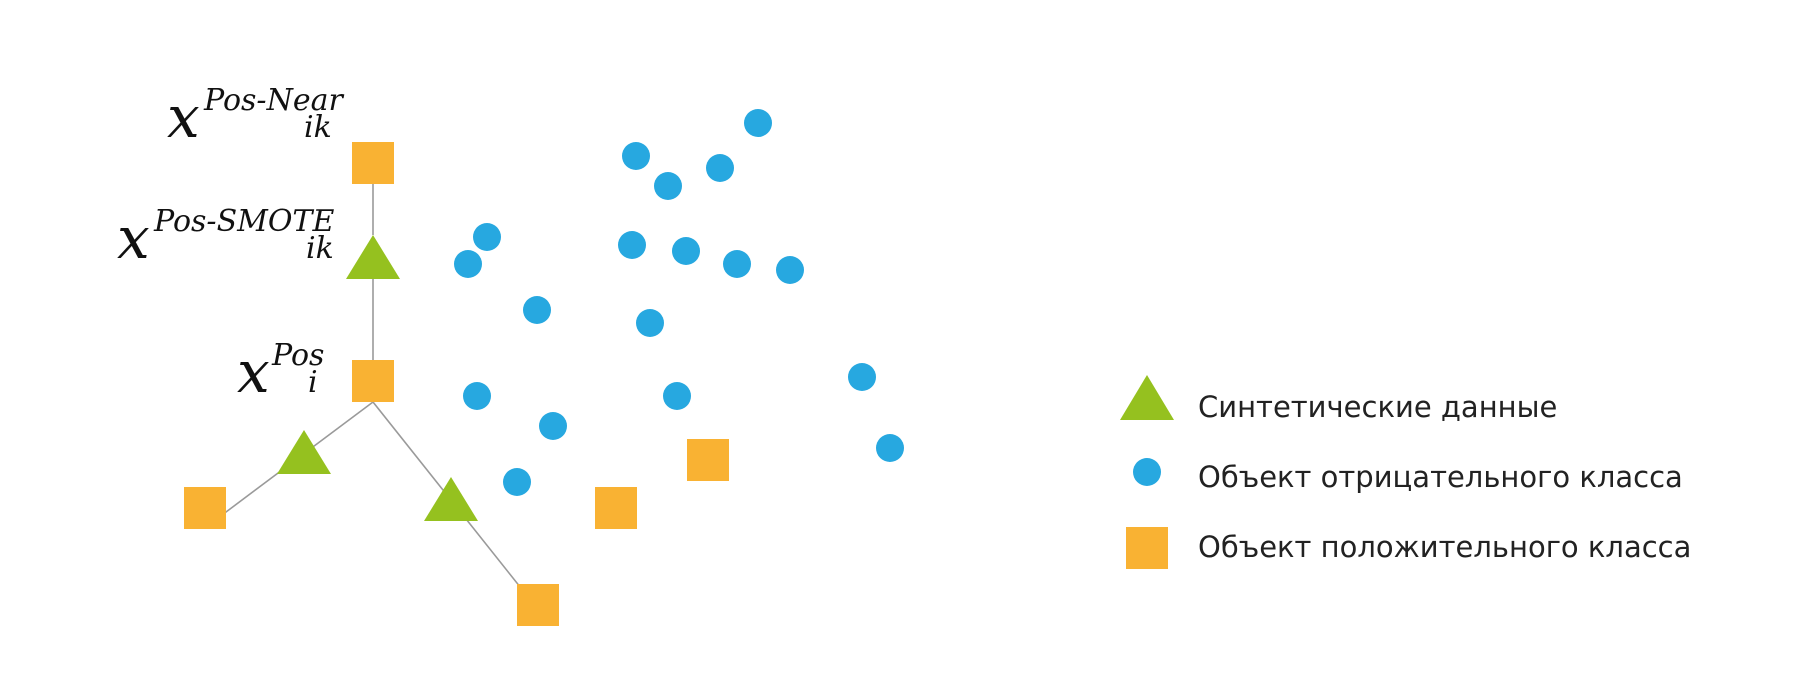 The image size is (1800, 700). I want to click on legend-positive-label: Объект положительного класса, so click(1444, 547).